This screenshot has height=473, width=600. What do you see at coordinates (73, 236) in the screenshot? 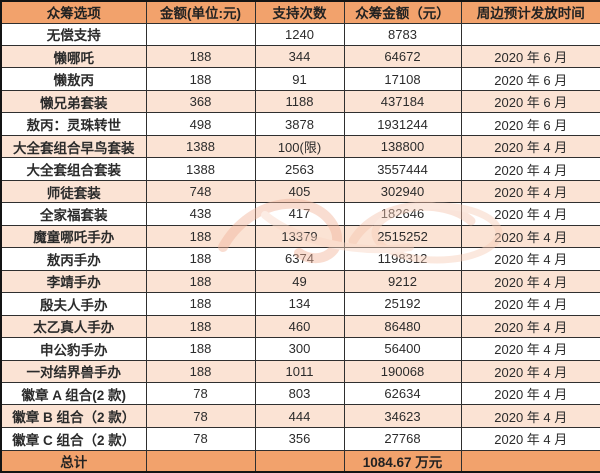
I see `option-cell: 魔童哪吒手办` at bounding box center [73, 236].